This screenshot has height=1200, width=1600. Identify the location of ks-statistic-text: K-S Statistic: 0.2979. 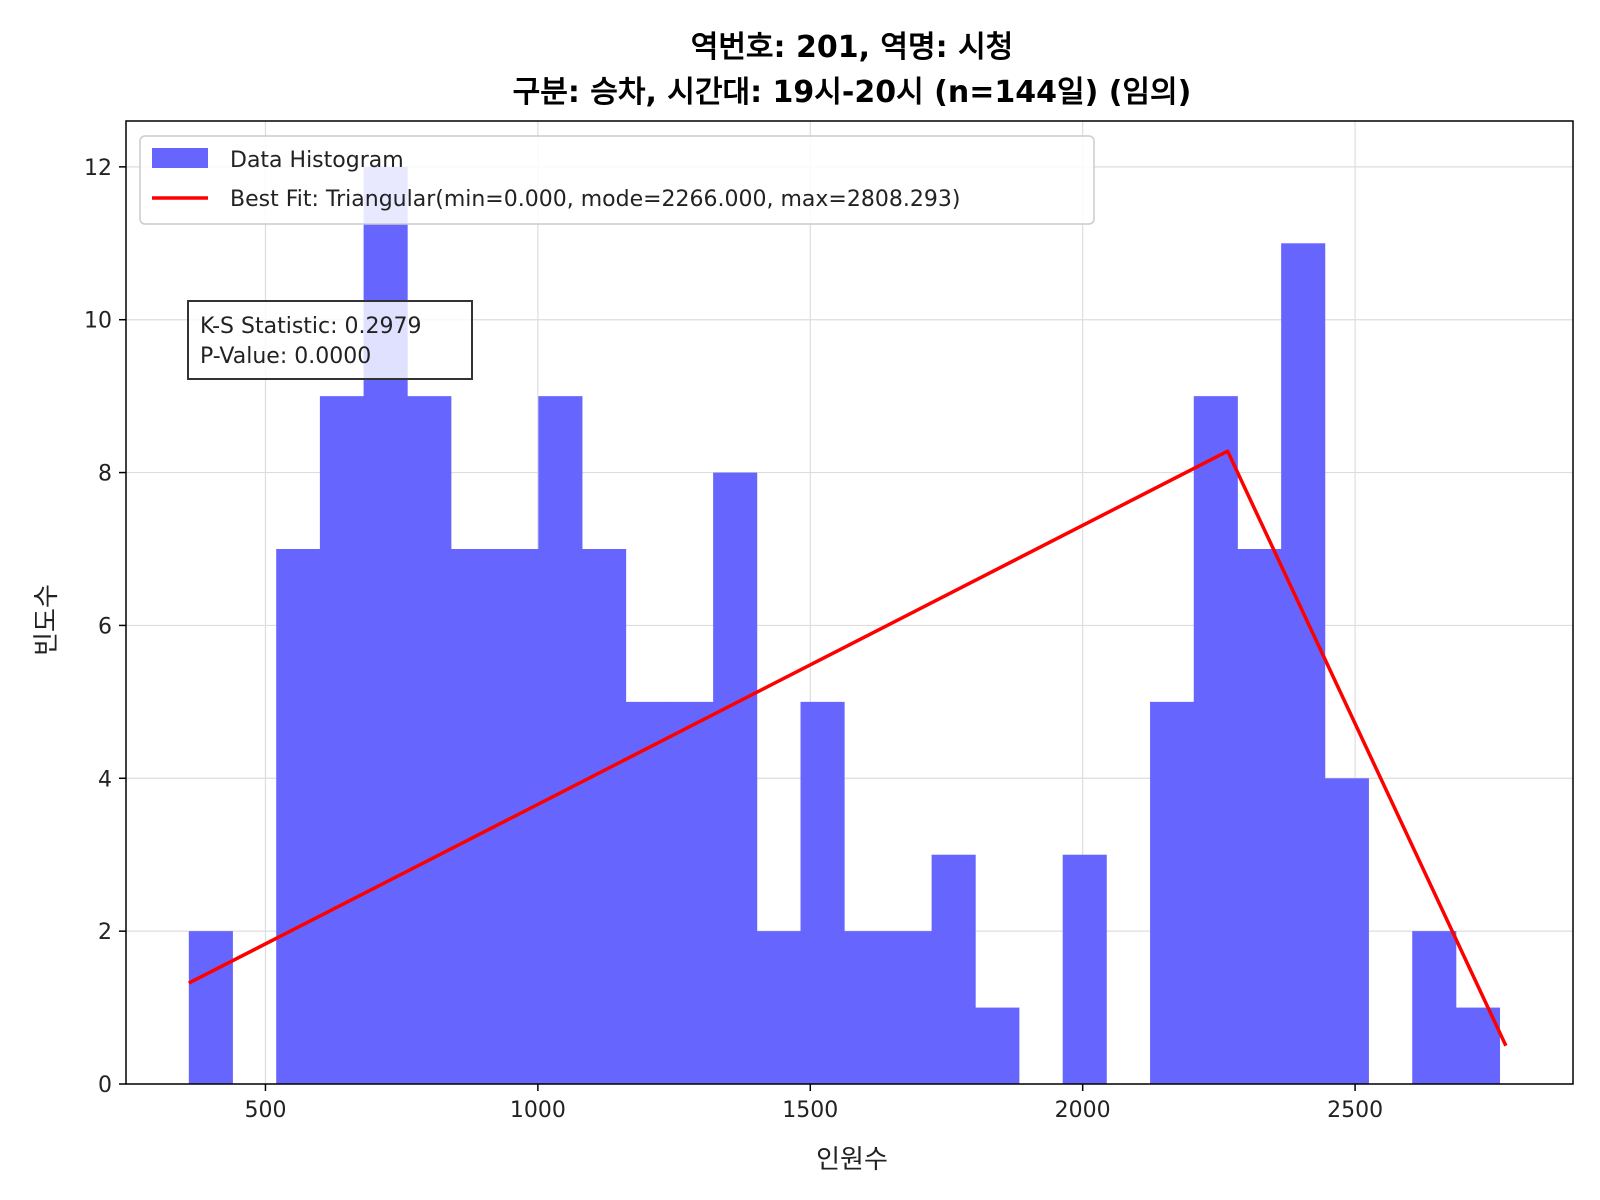
(311, 326).